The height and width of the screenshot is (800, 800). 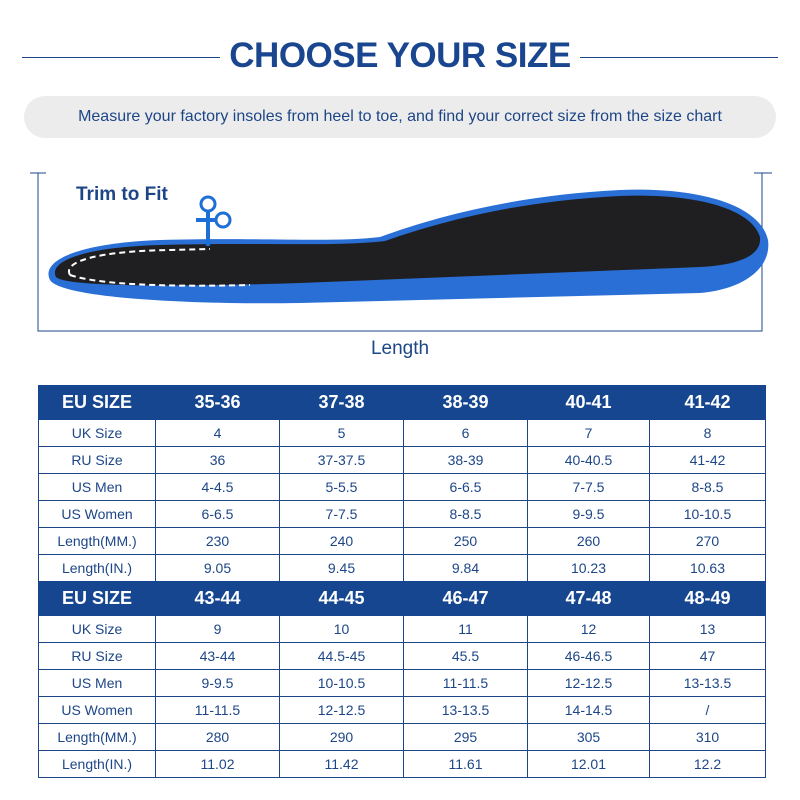 I want to click on table-header-row: EU SIZE 43-44 44-45 46-47 47-48 48-49, so click(x=402, y=598).